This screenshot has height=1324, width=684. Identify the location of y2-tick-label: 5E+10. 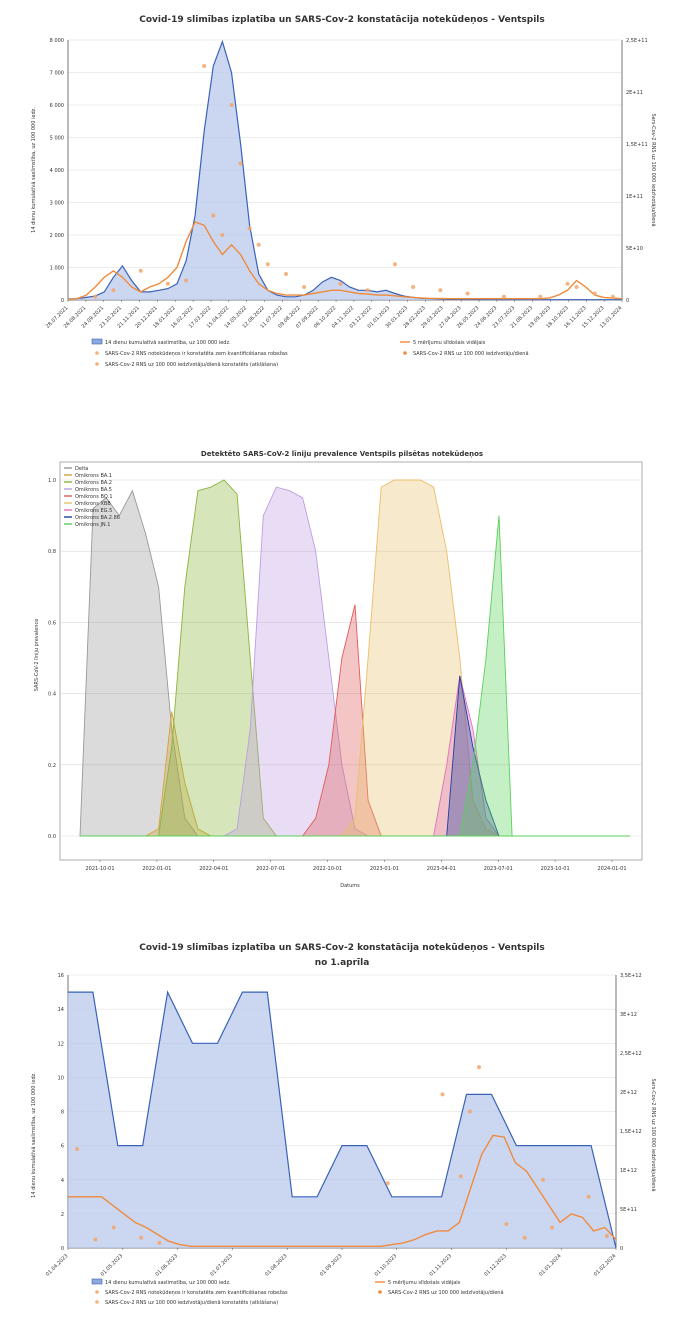
(634, 249).